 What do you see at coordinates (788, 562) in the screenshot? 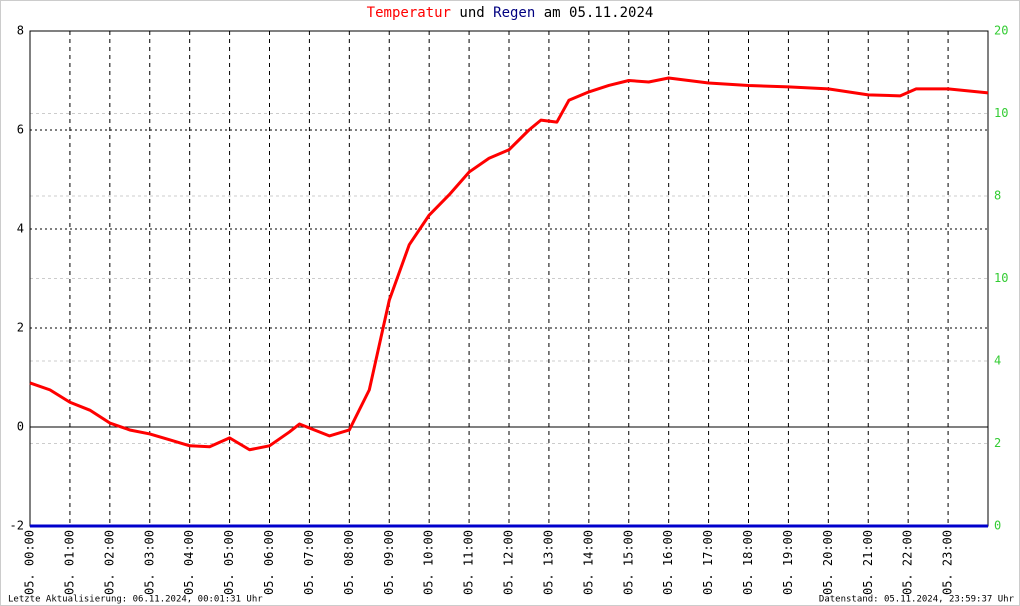
I see `x-tick-label: 05. 19:00` at bounding box center [788, 562].